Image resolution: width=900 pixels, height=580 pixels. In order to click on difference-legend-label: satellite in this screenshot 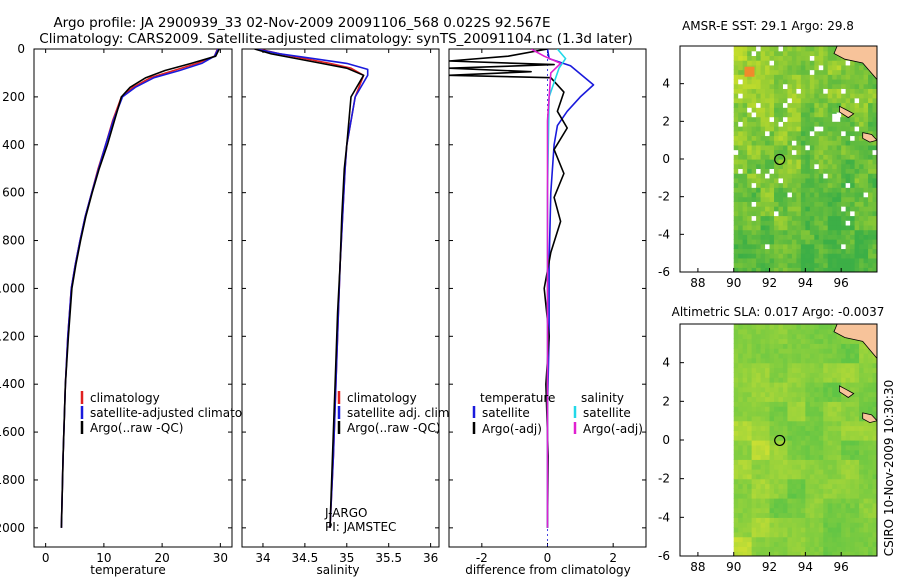, I will do `click(506, 413)`.